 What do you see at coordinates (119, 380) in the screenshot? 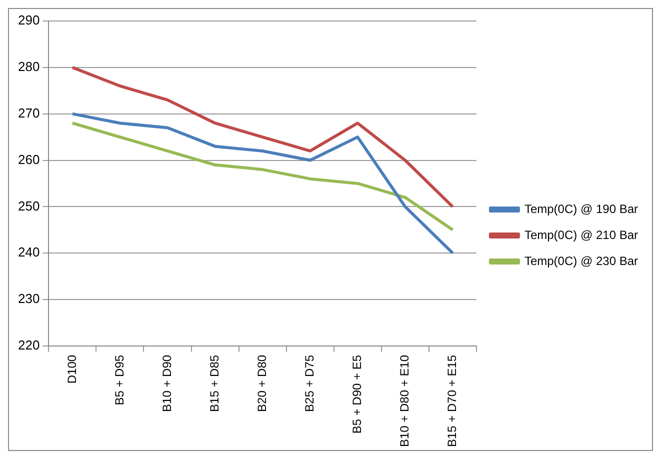
I see `x-tick-label: B5 + D95` at bounding box center [119, 380].